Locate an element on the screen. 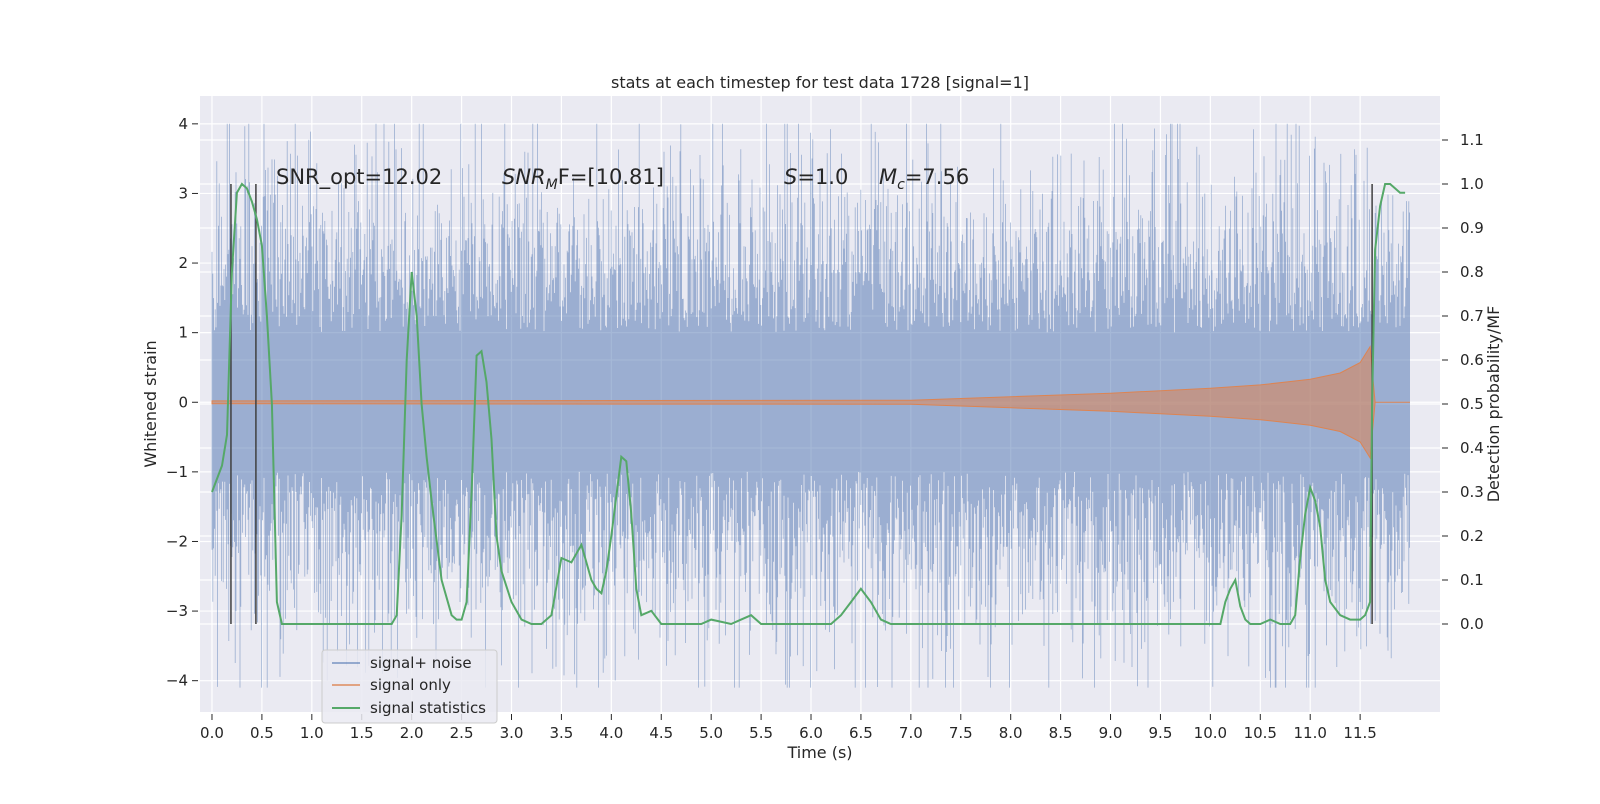 This screenshot has width=1600, height=804. y-tick-label-left: 1 is located at coordinates (183, 333).